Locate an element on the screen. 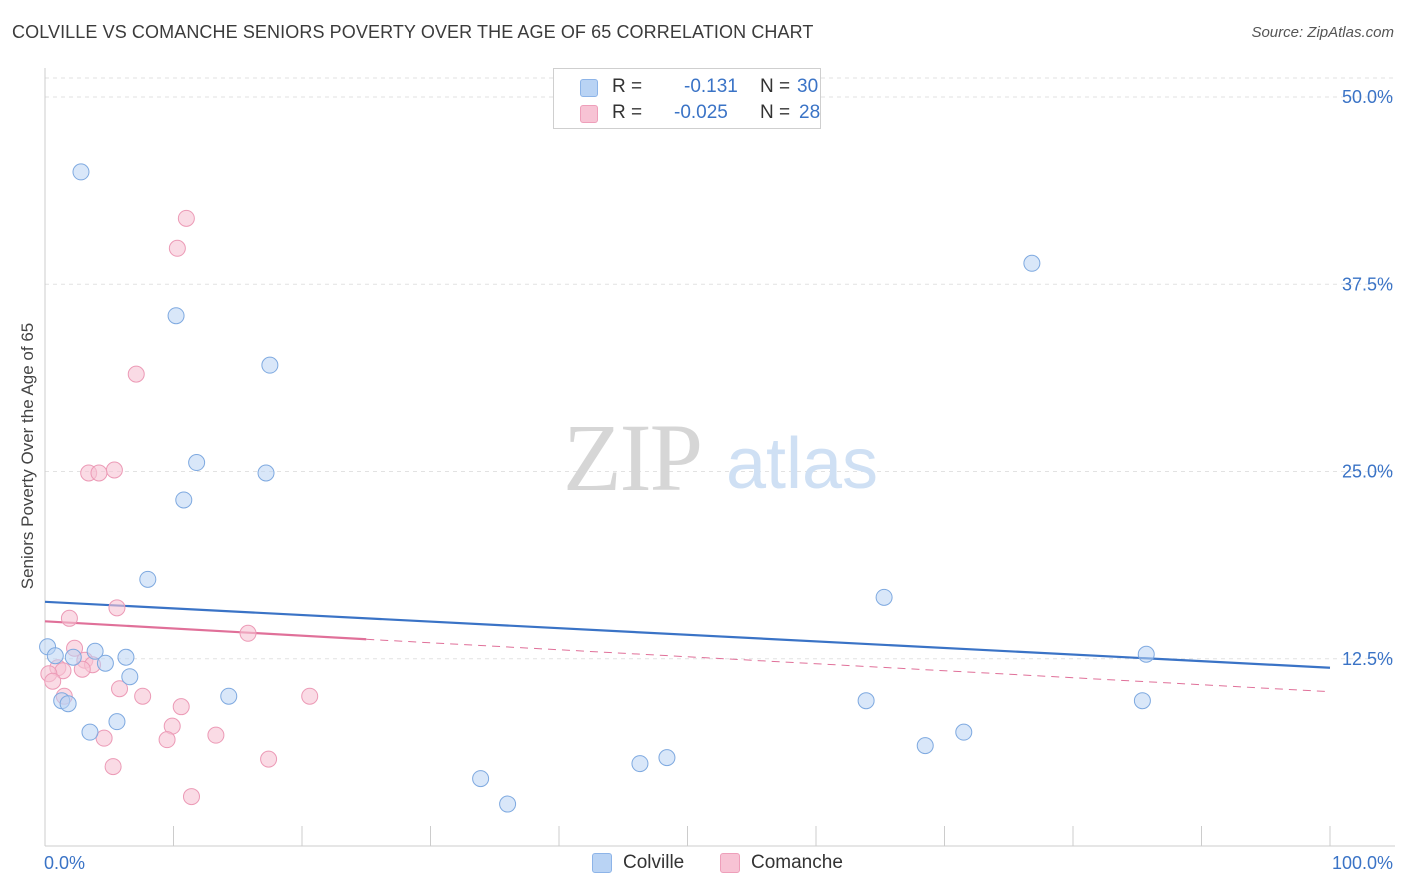  comanche-trend-line is located at coordinates (205, 630).